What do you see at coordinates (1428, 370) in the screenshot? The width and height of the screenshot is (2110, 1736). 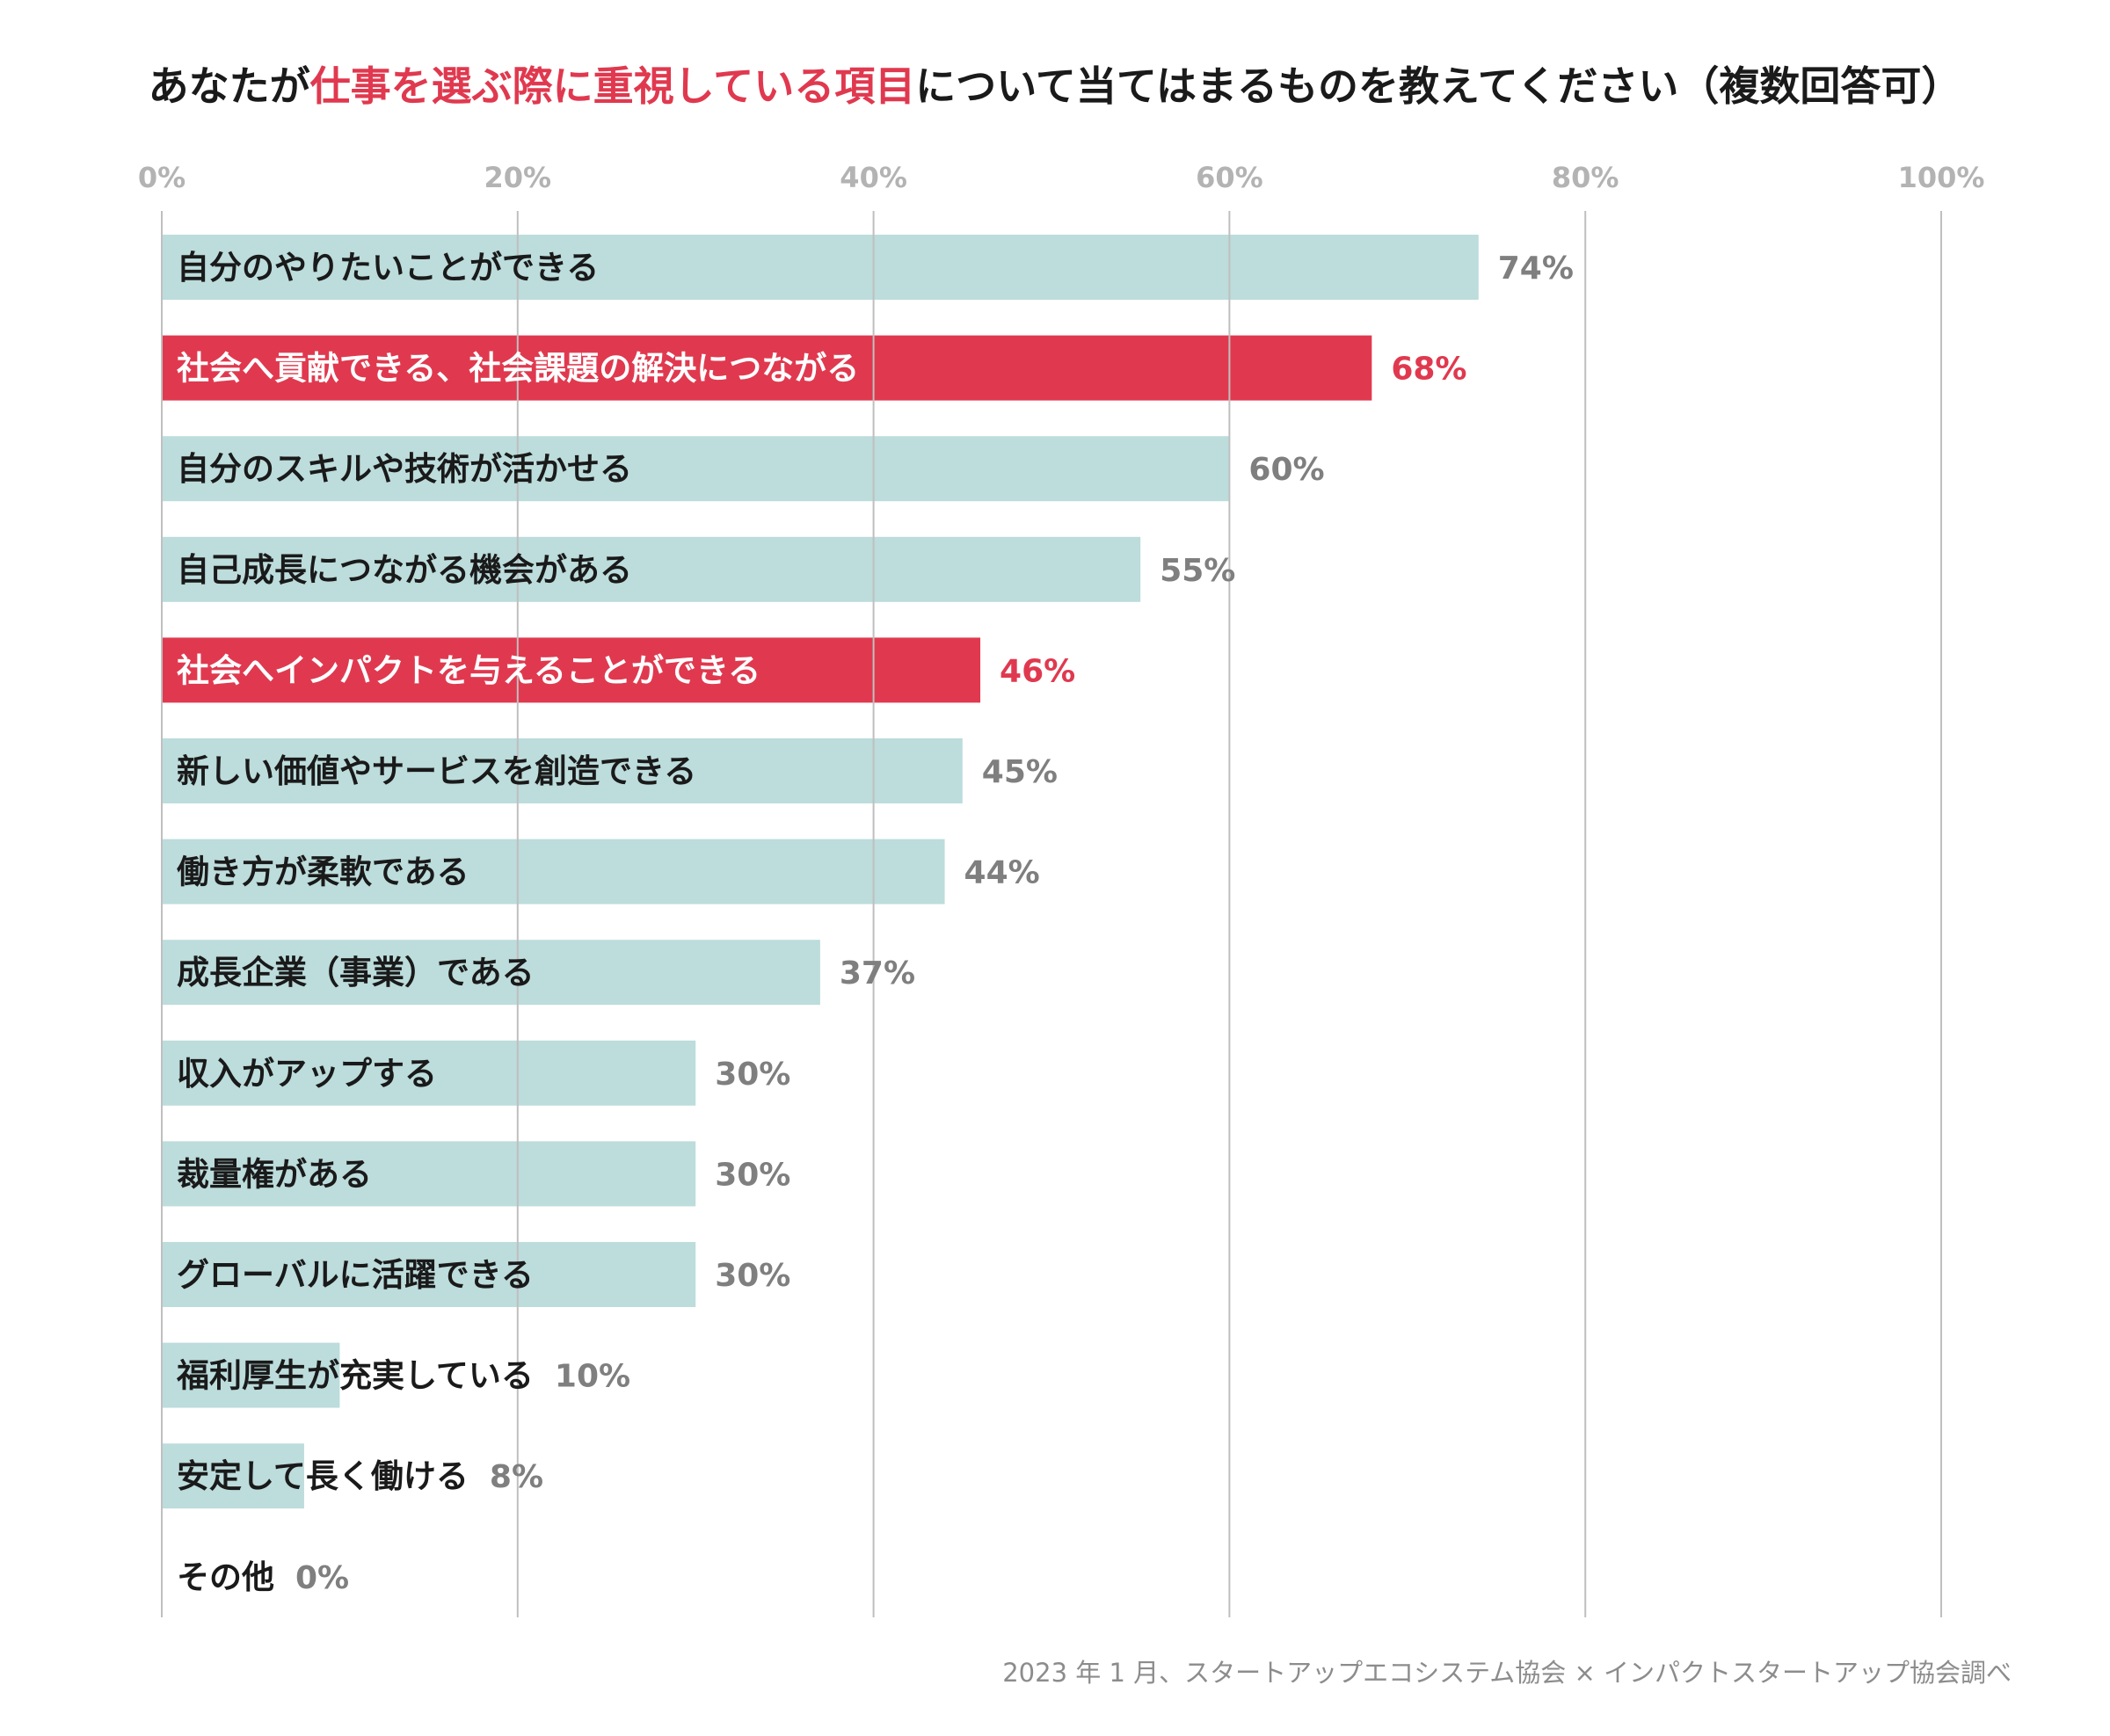 I see `value-label-2: 68%` at bounding box center [1428, 370].